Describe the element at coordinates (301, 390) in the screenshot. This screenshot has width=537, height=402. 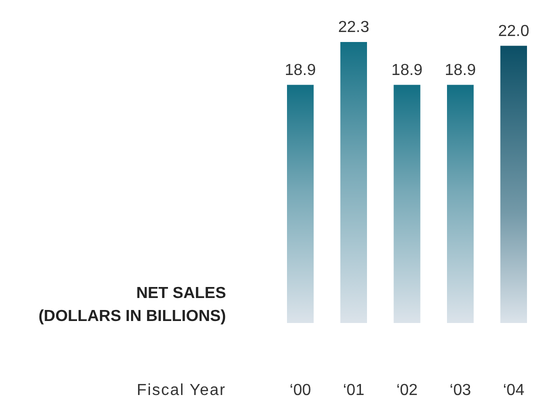
I see `x-tick-label: ‘00` at that location.